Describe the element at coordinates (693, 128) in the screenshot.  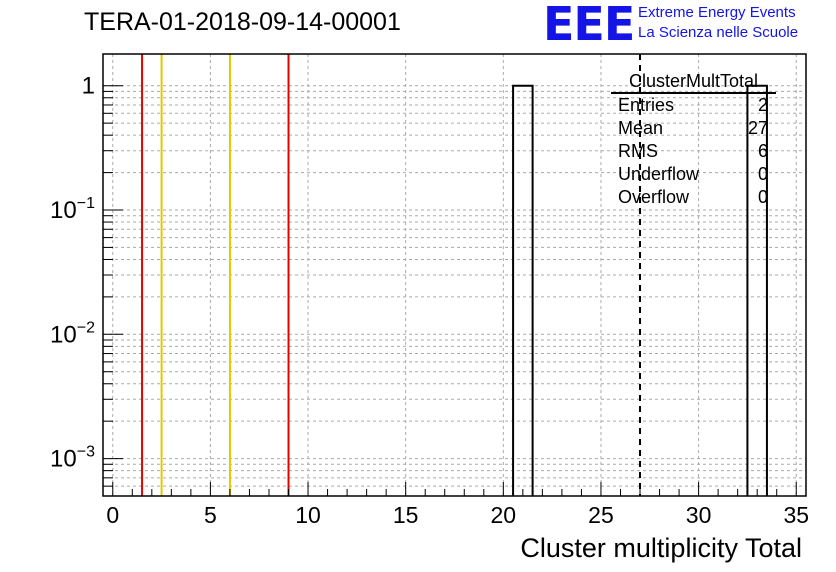
I see `stats-row: Mean 27` at that location.